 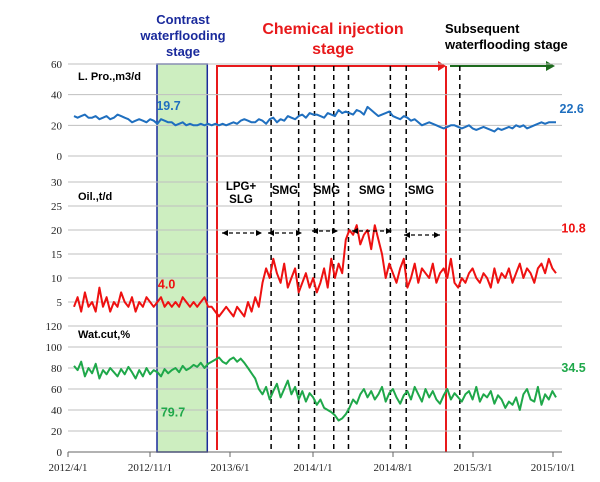 I want to click on x-tick-label: 2015/10/1, so click(x=553, y=468).